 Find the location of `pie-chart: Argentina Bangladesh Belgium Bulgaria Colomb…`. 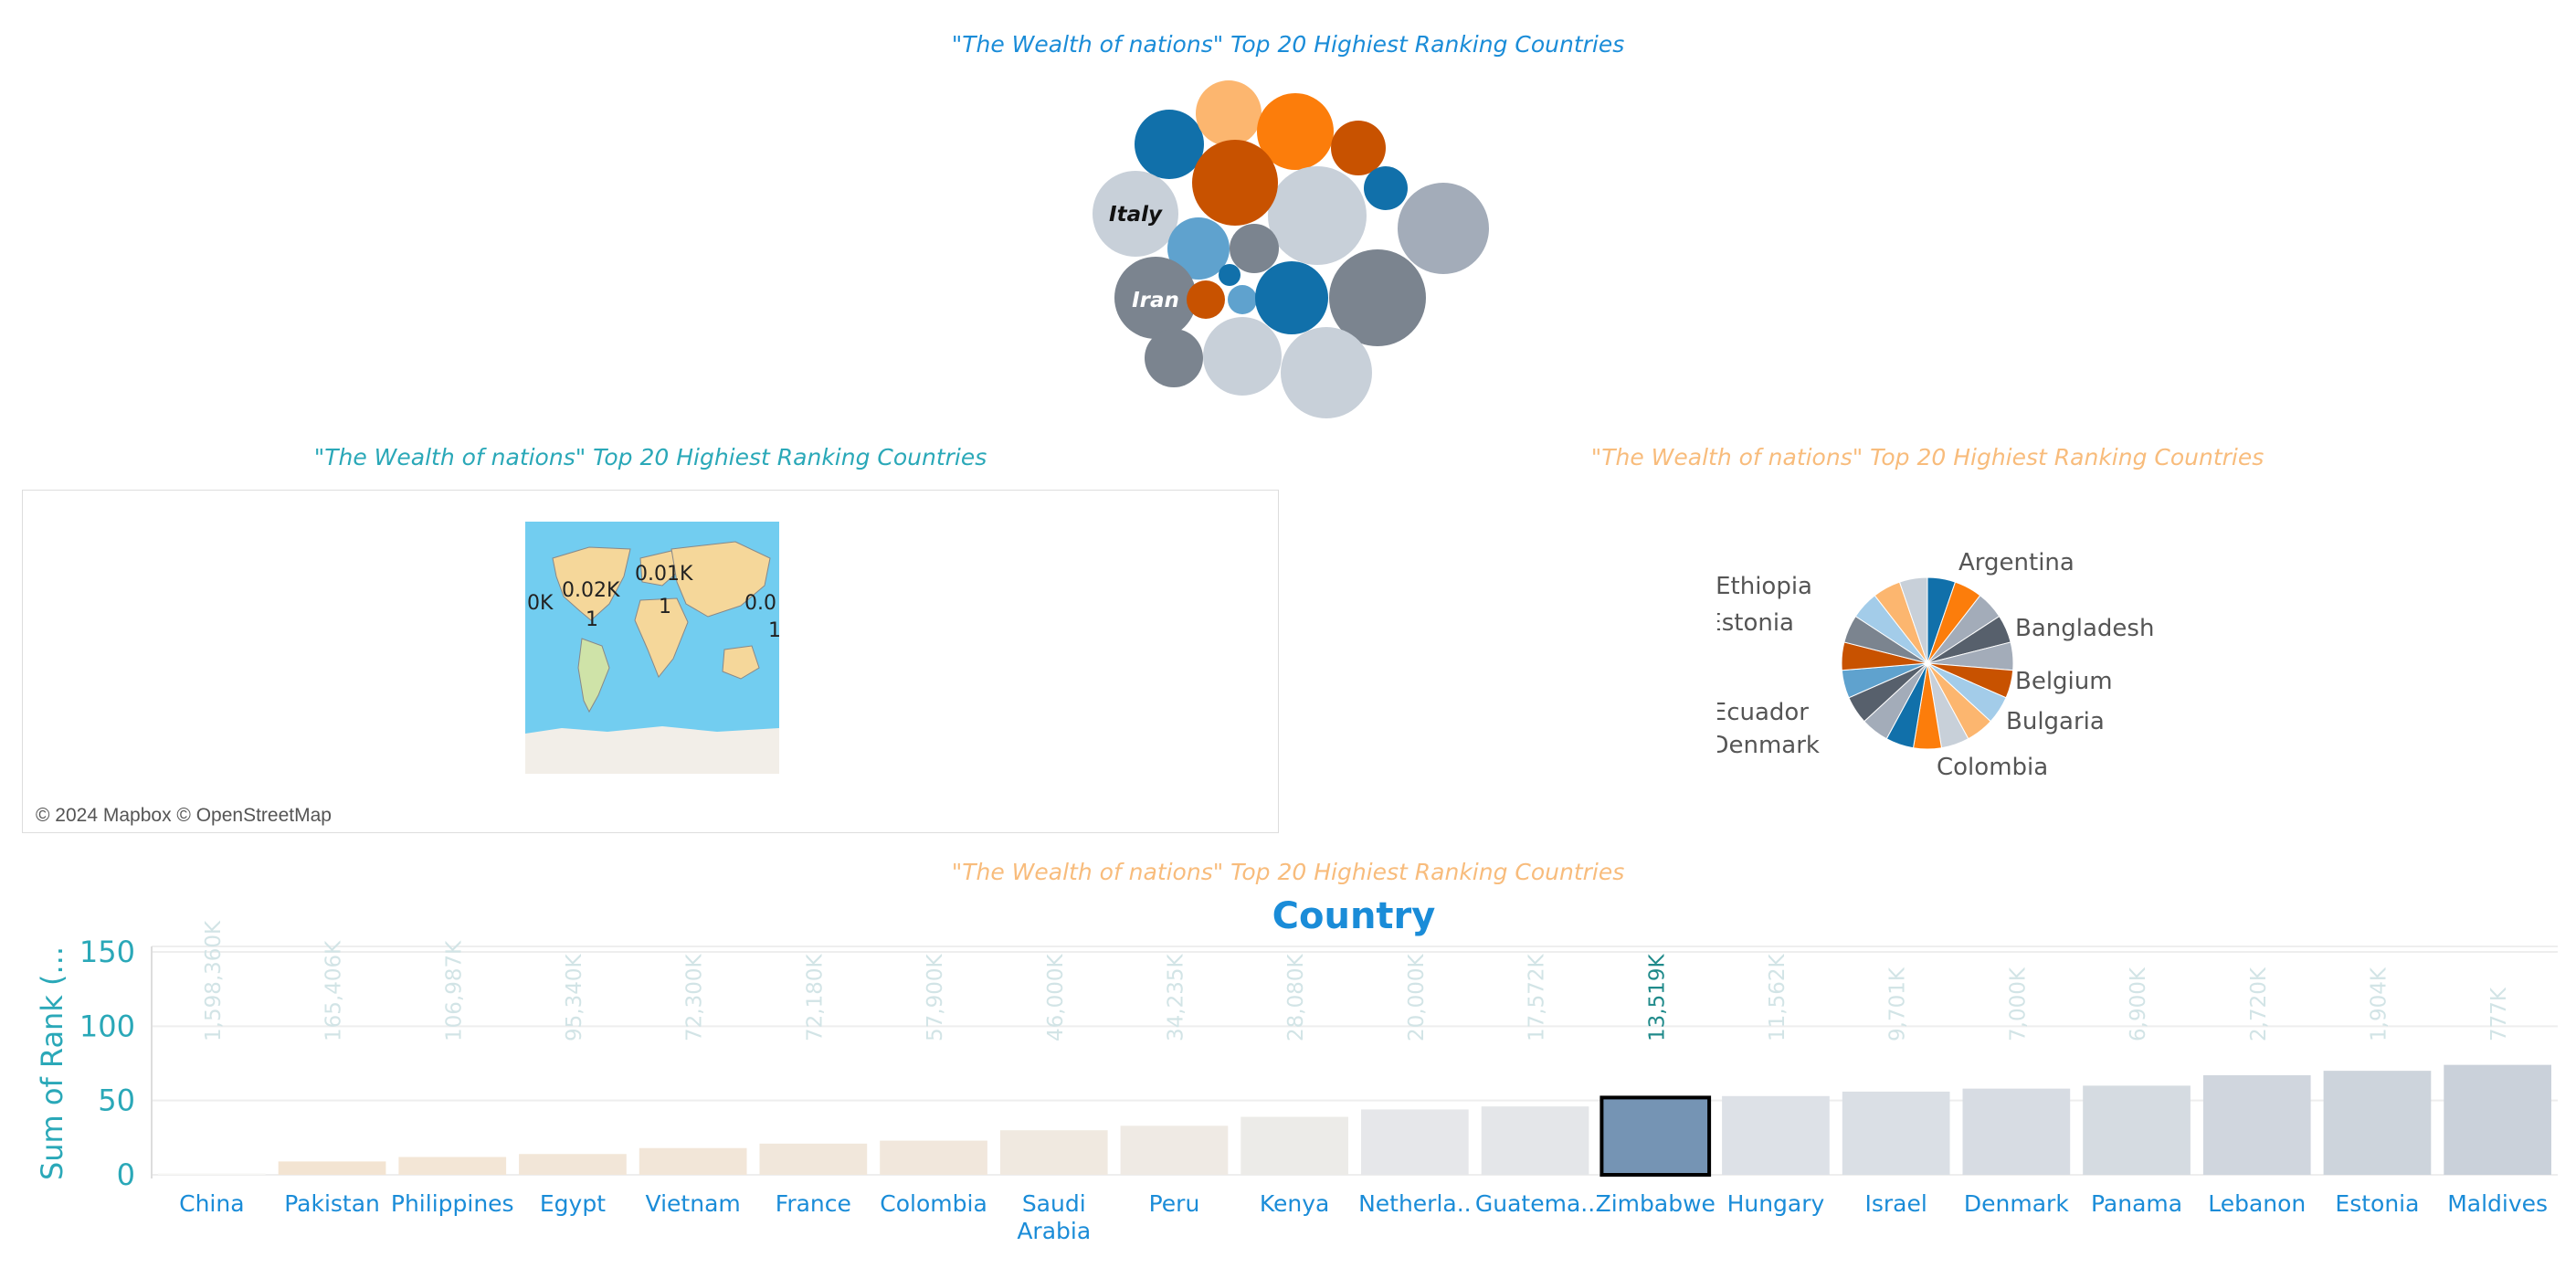

pie-chart: Argentina Bangladesh Belgium Bulgaria Colomb… is located at coordinates (1936, 667).